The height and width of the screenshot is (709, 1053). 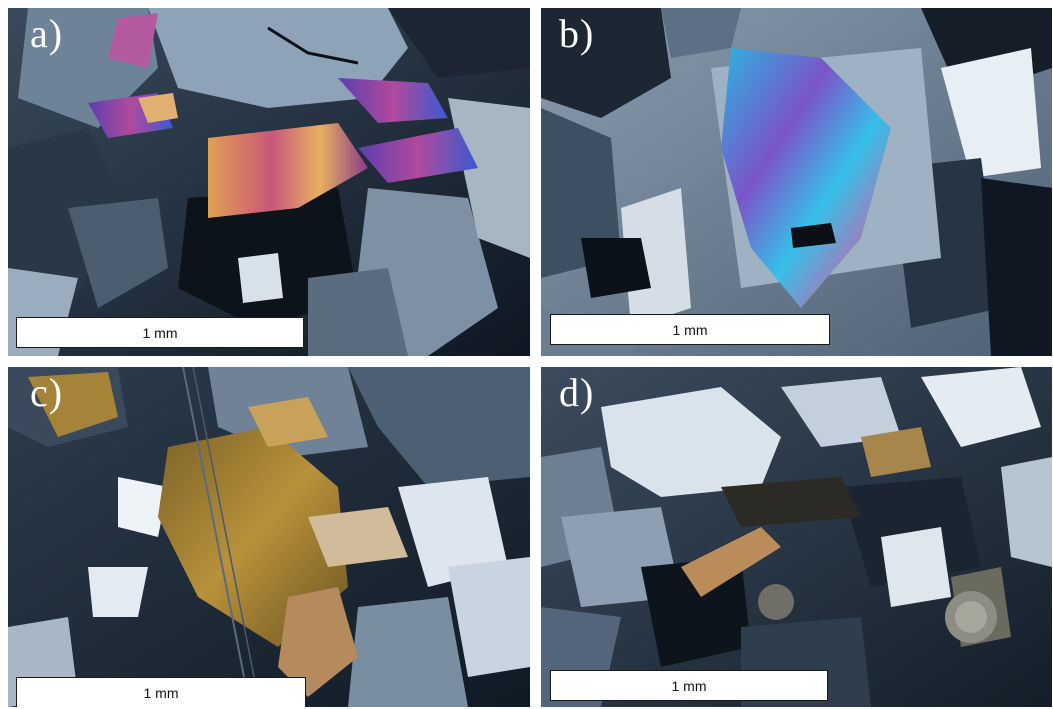 What do you see at coordinates (577, 33) in the screenshot?
I see `panel-label: b)` at bounding box center [577, 33].